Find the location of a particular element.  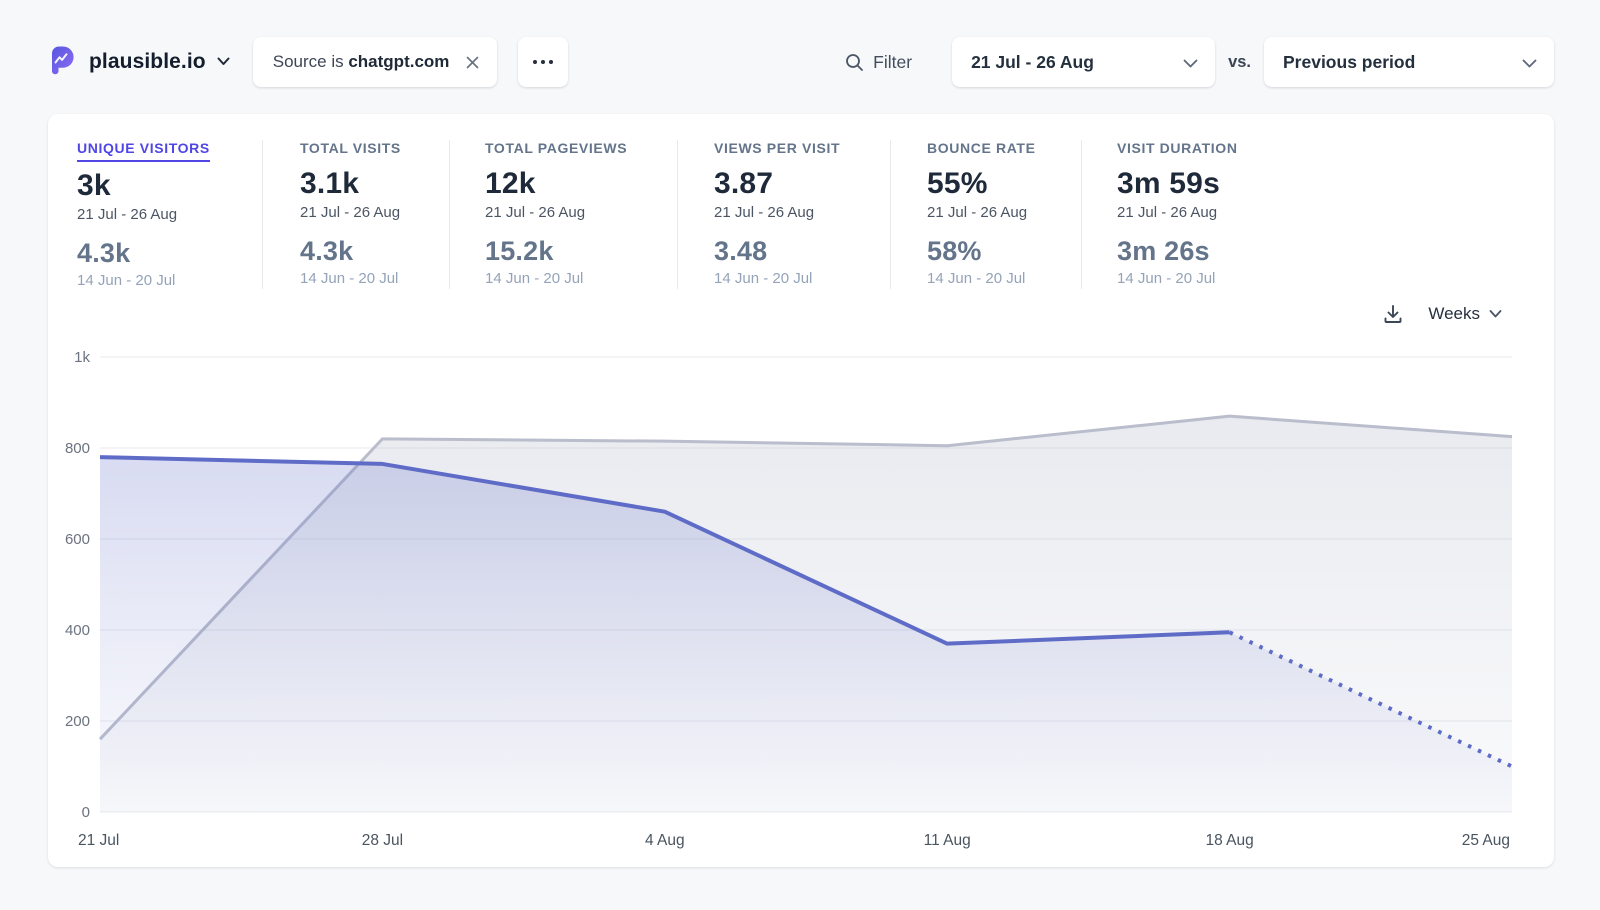

stat-tab-total-pageviews: TOTAL PAGEVIEWS is located at coordinates (556, 148).